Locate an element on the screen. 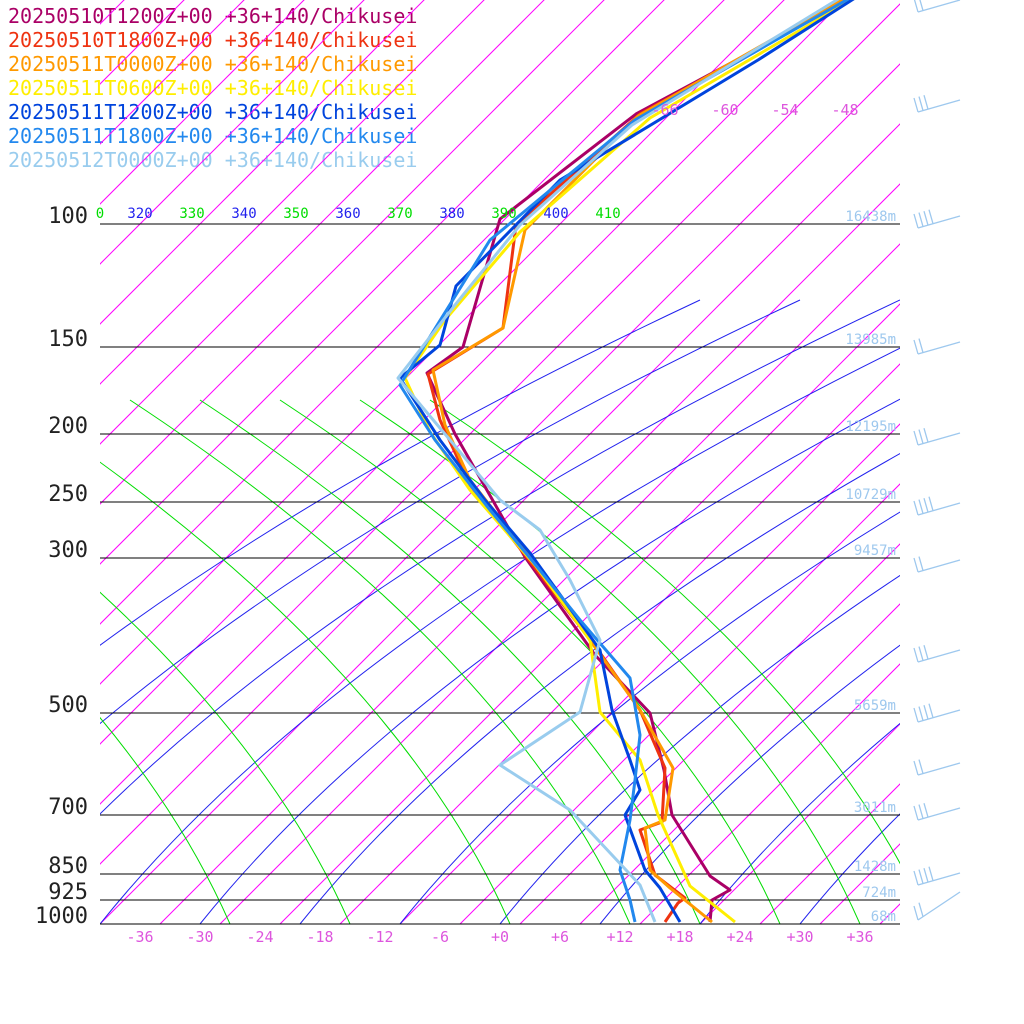  theta-label: 390 is located at coordinates (503, 214).